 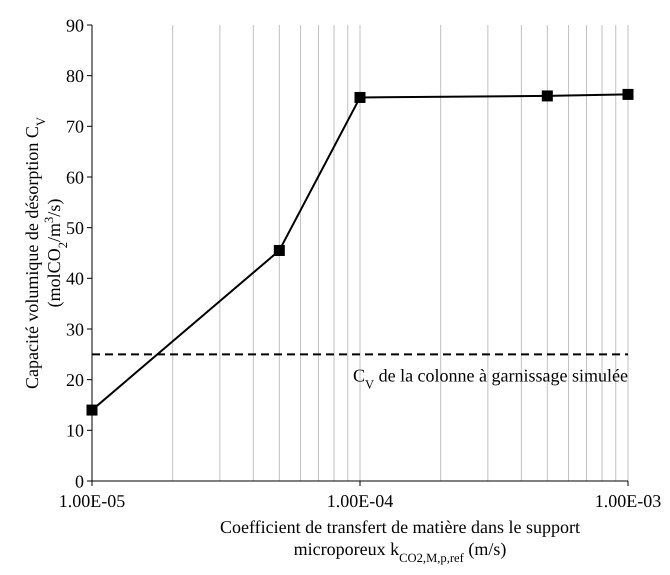 What do you see at coordinates (92, 501) in the screenshot?
I see `x-tick-label: 1.00E-05` at bounding box center [92, 501].